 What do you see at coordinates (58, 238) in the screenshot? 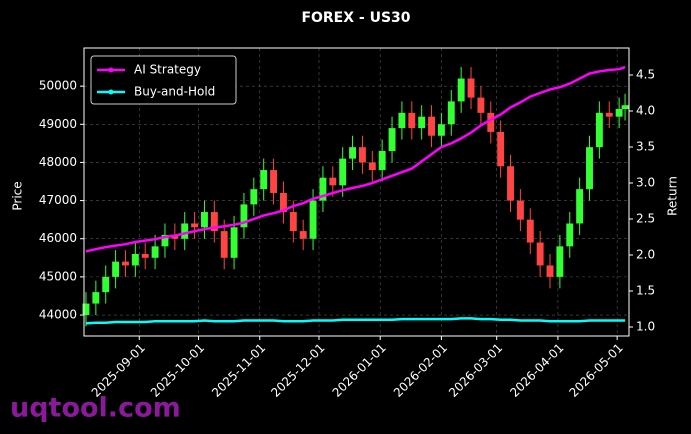
I see `y-tick-label: 46000` at bounding box center [58, 238].